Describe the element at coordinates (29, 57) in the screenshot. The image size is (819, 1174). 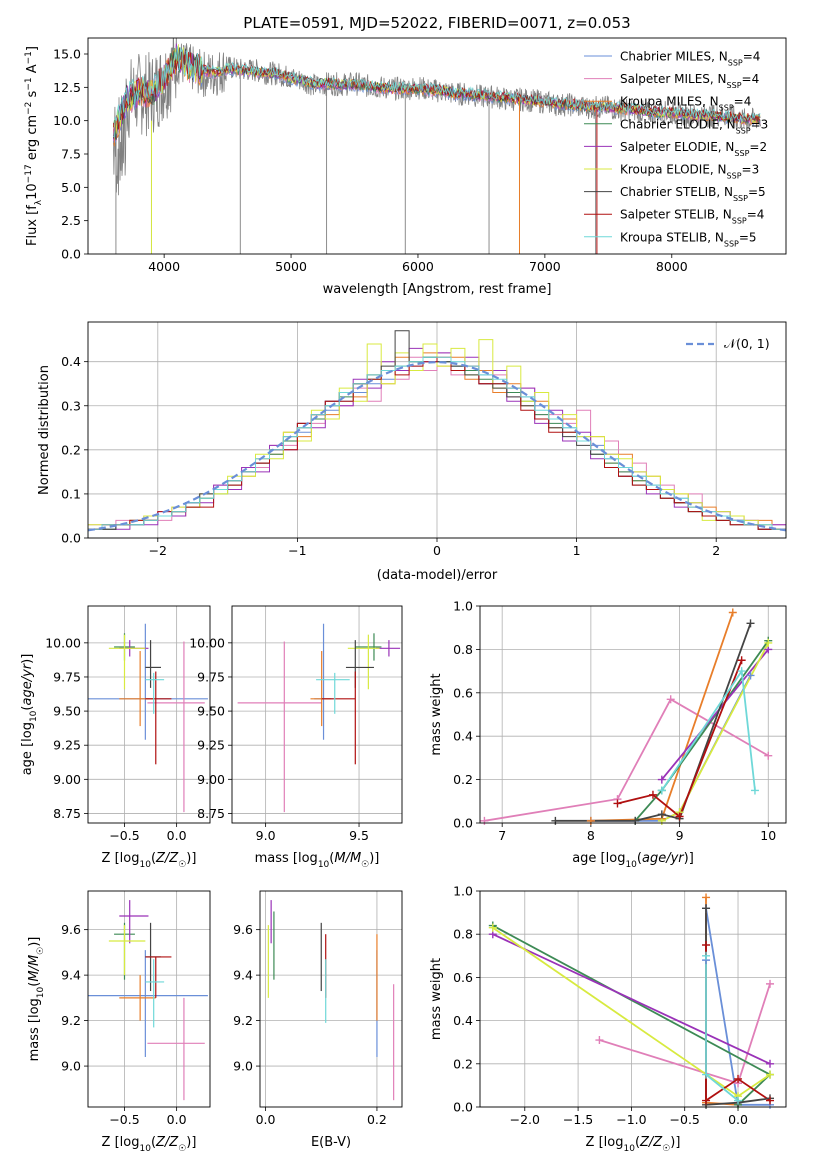
I see `label-part: −1` at that location.